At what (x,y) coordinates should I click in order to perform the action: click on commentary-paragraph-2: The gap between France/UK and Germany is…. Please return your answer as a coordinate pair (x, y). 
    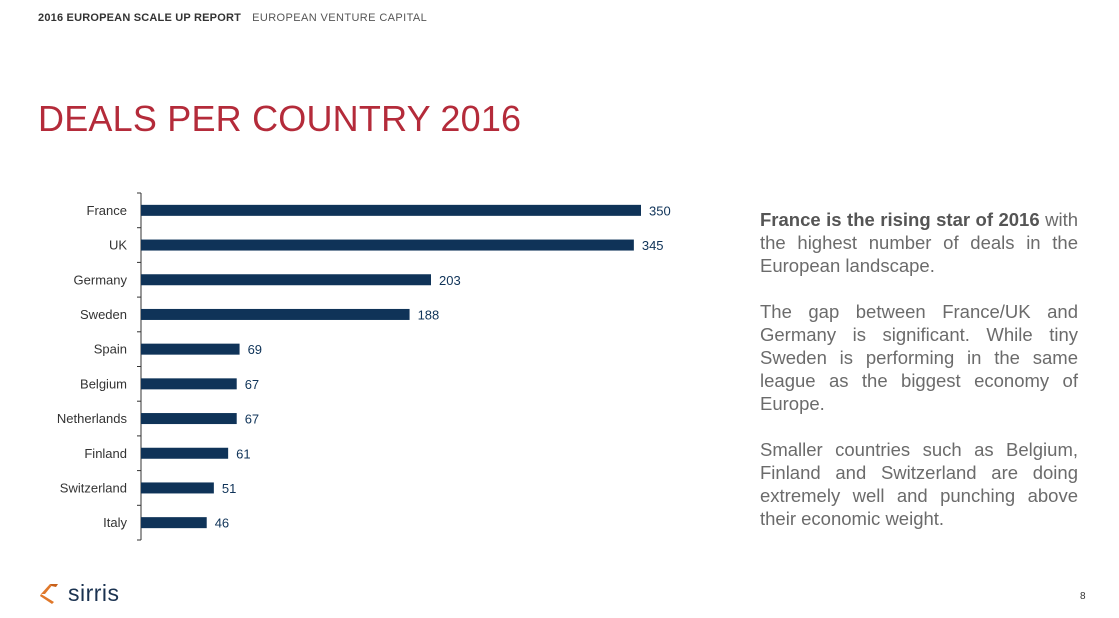
    Looking at the image, I should click on (919, 357).